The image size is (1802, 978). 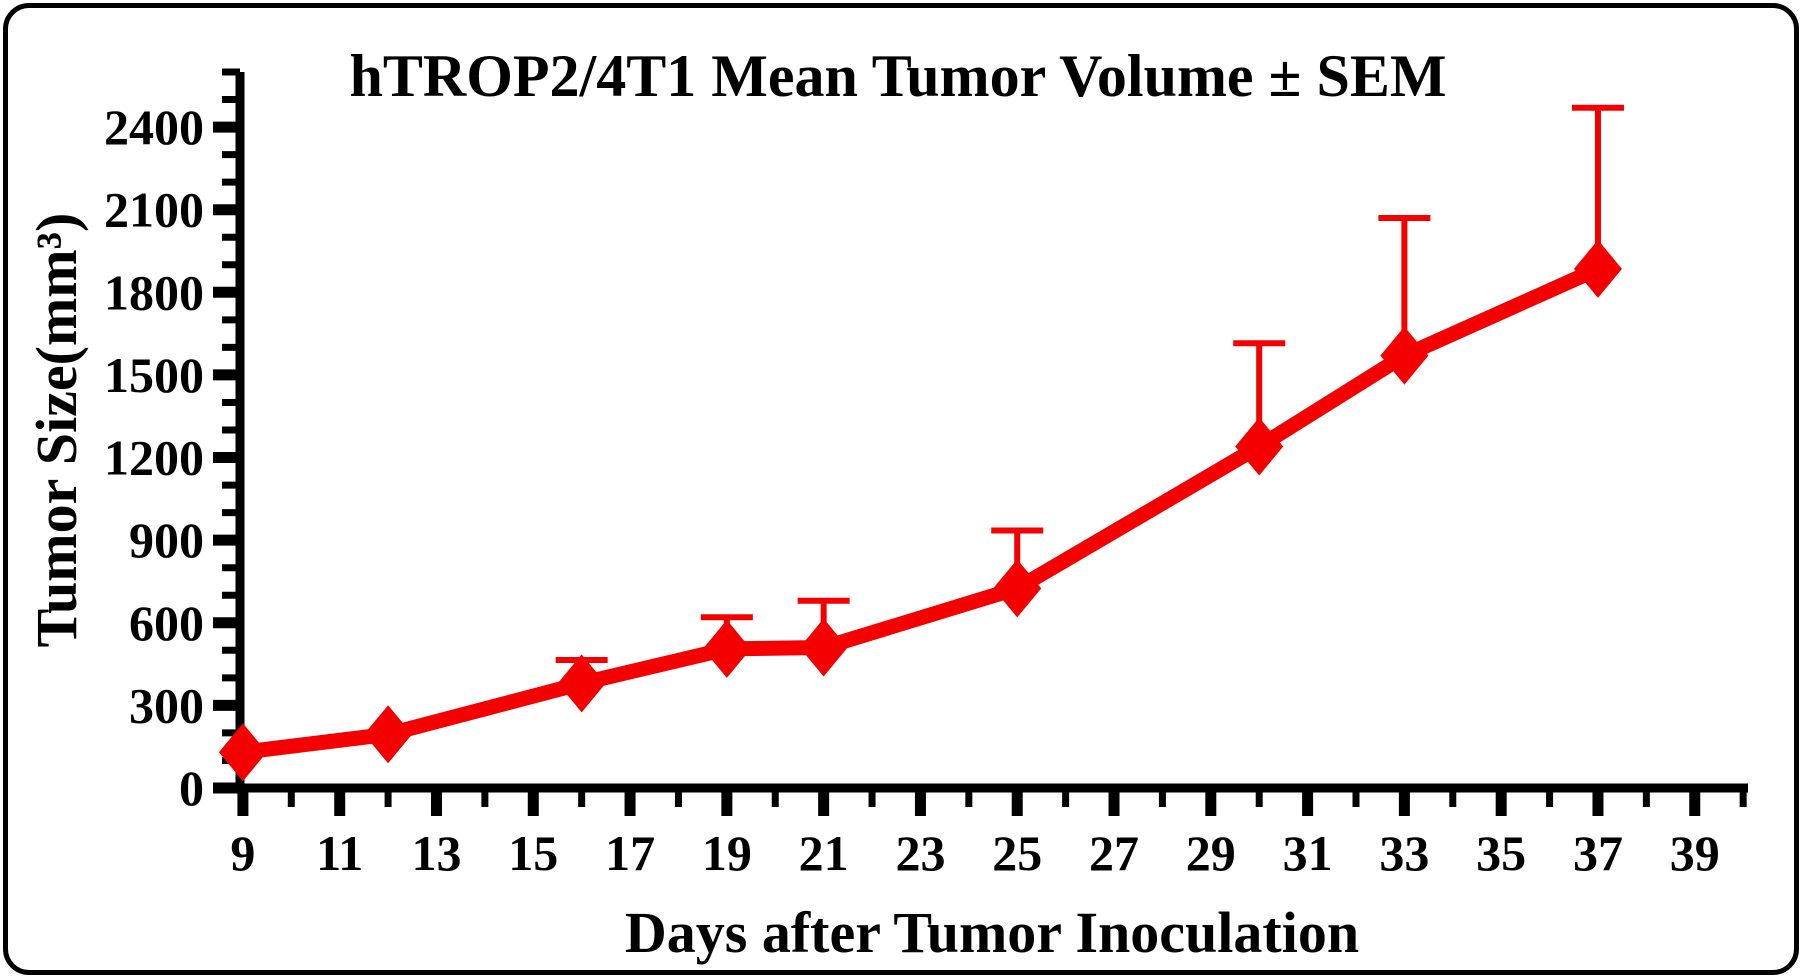 What do you see at coordinates (56, 430) in the screenshot?
I see `y-axis-title: Tumor Size(mm³)` at bounding box center [56, 430].